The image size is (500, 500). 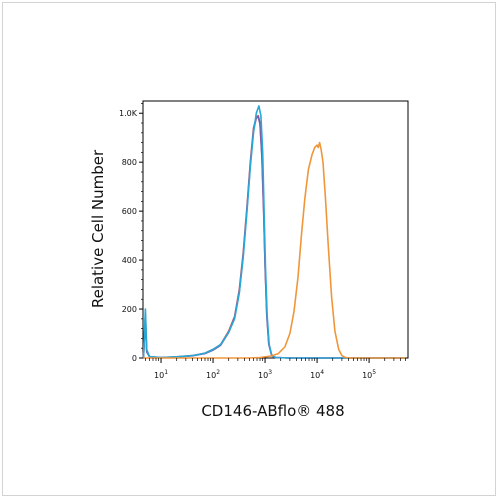 I want to click on y-tick-label: 800, so click(x=129, y=162).